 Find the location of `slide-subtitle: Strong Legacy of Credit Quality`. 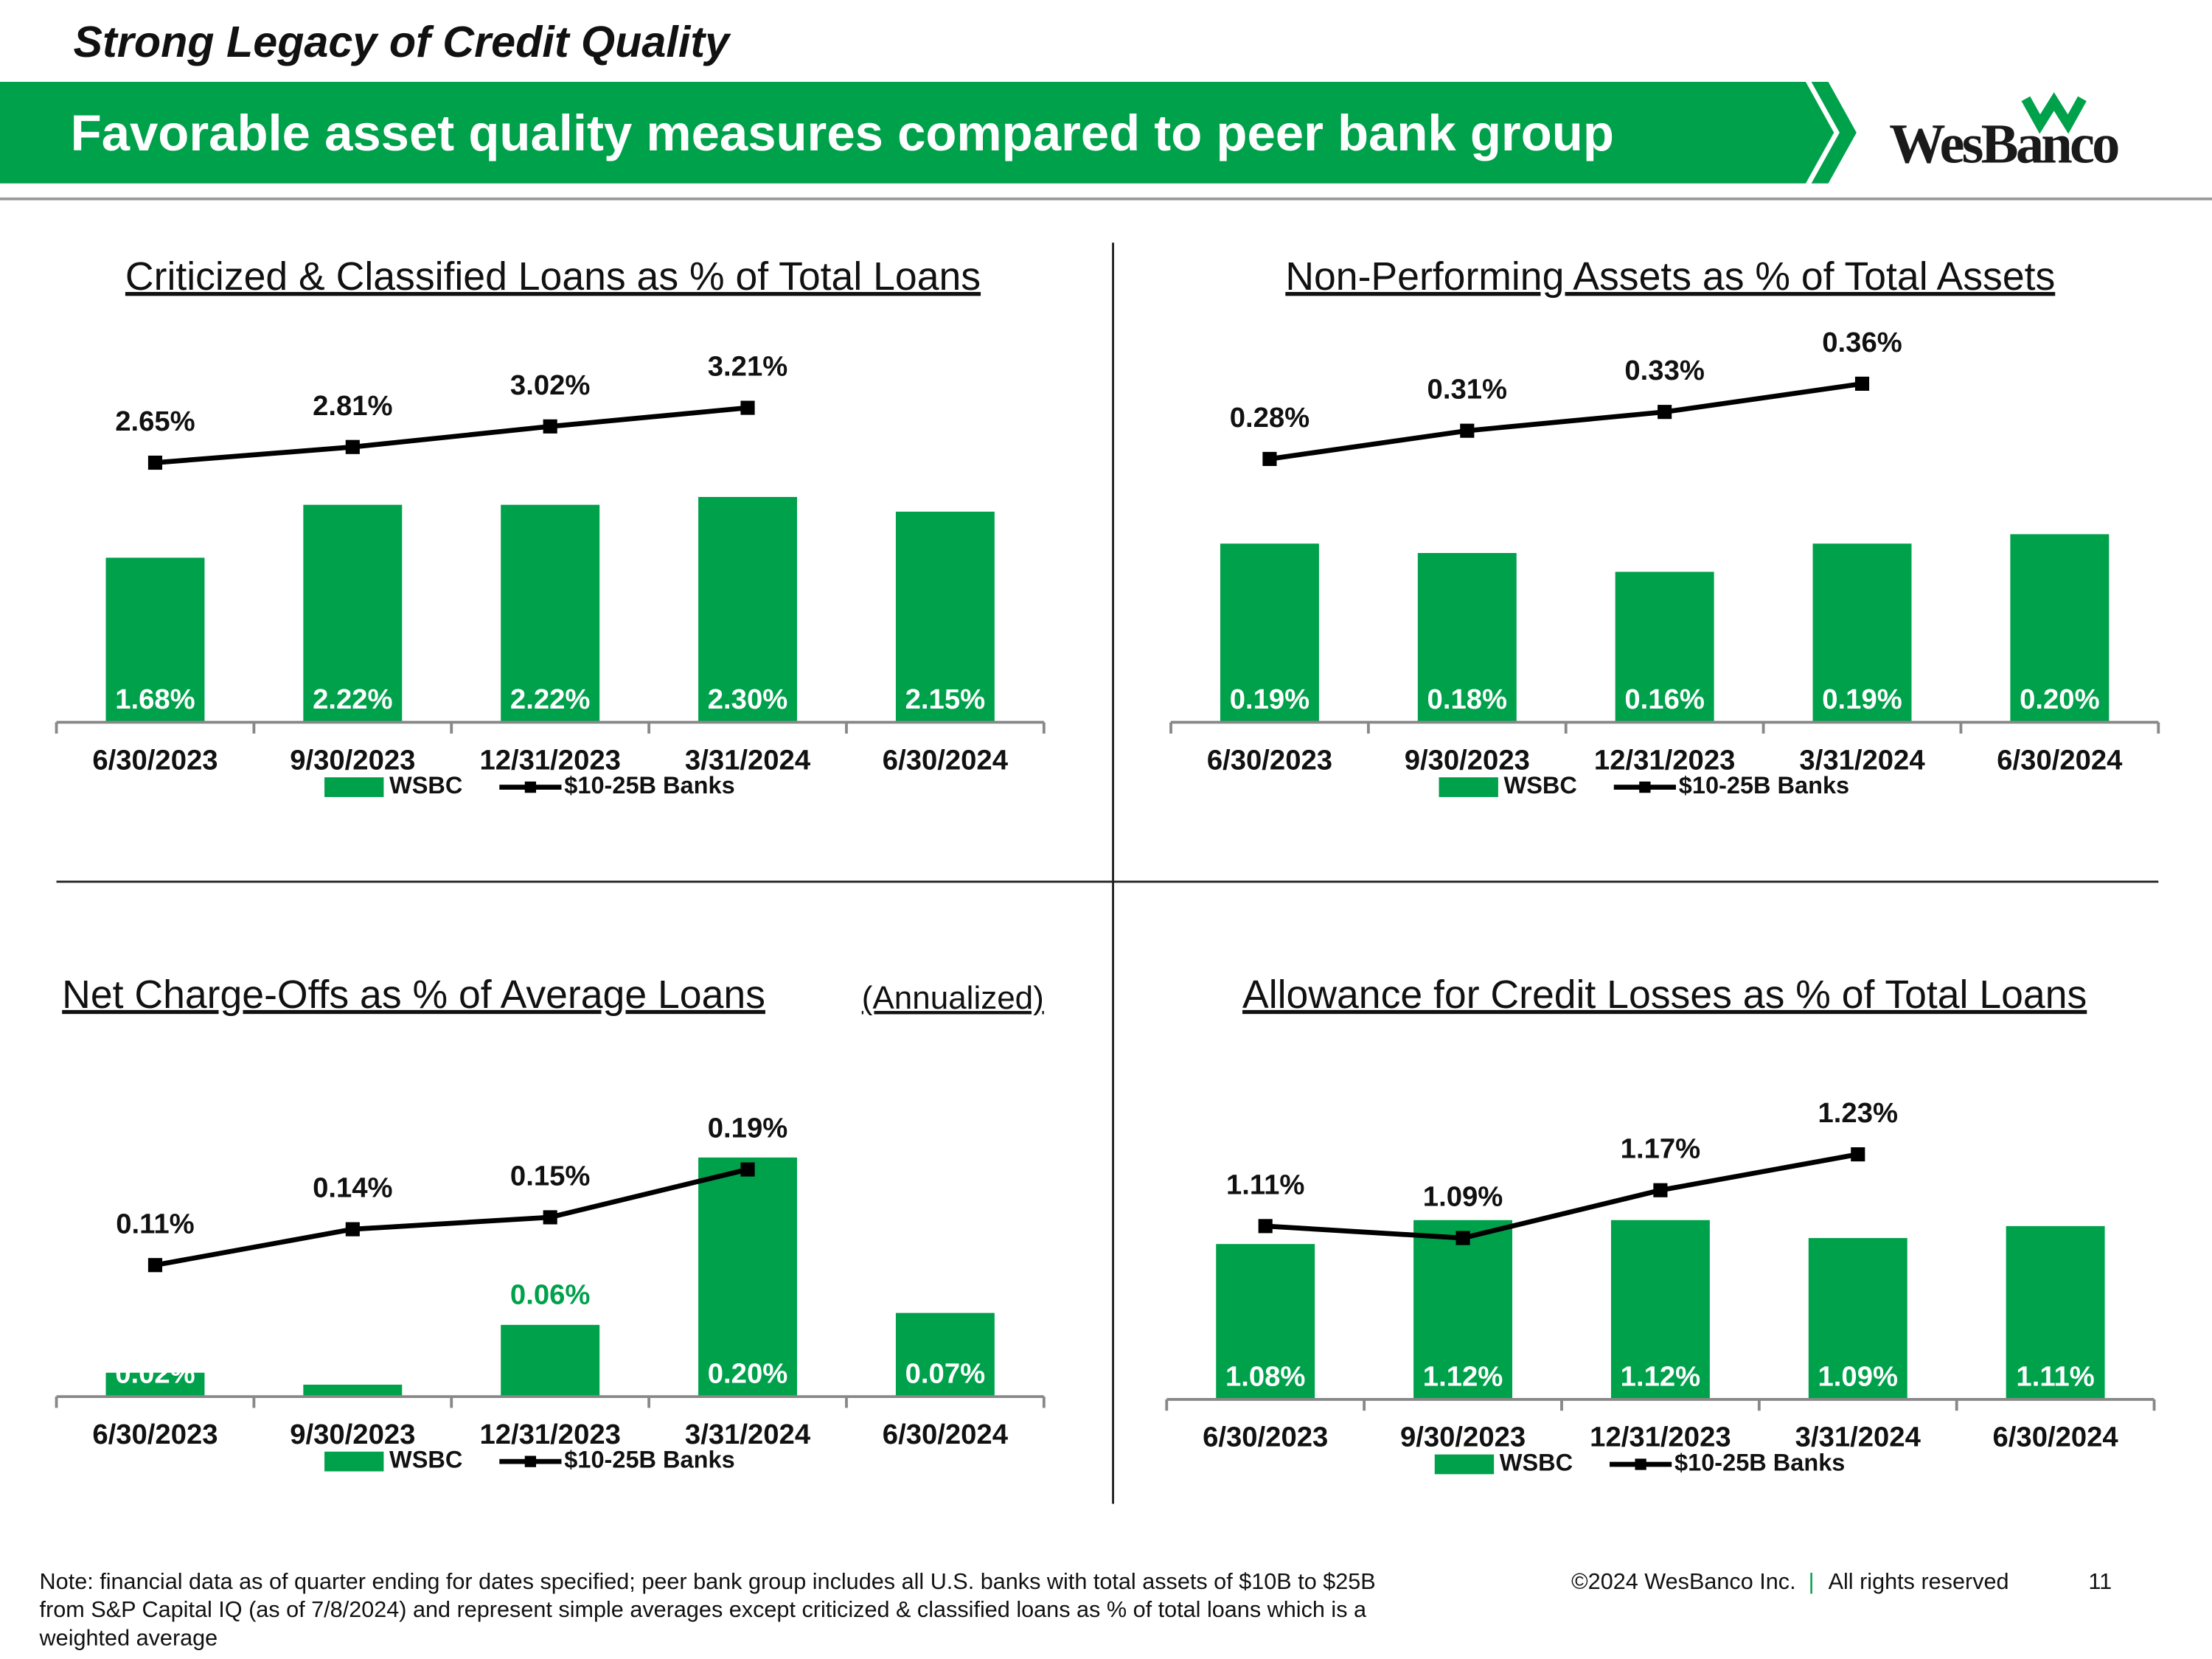

slide-subtitle: Strong Legacy of Credit Quality is located at coordinates (402, 41).